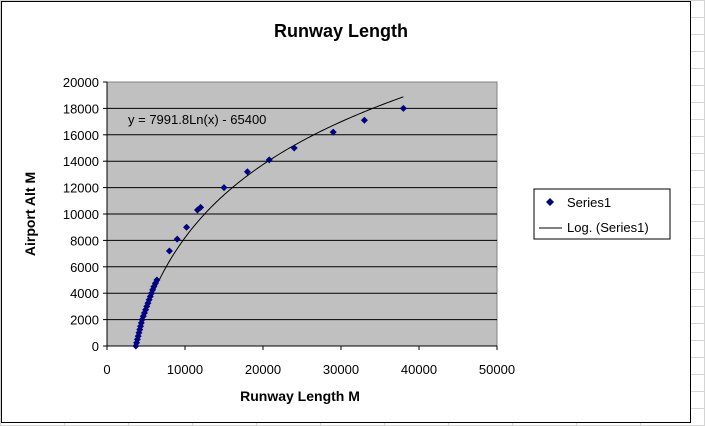  Describe the element at coordinates (84, 240) in the screenshot. I see `y-tick-label: 8000` at that location.